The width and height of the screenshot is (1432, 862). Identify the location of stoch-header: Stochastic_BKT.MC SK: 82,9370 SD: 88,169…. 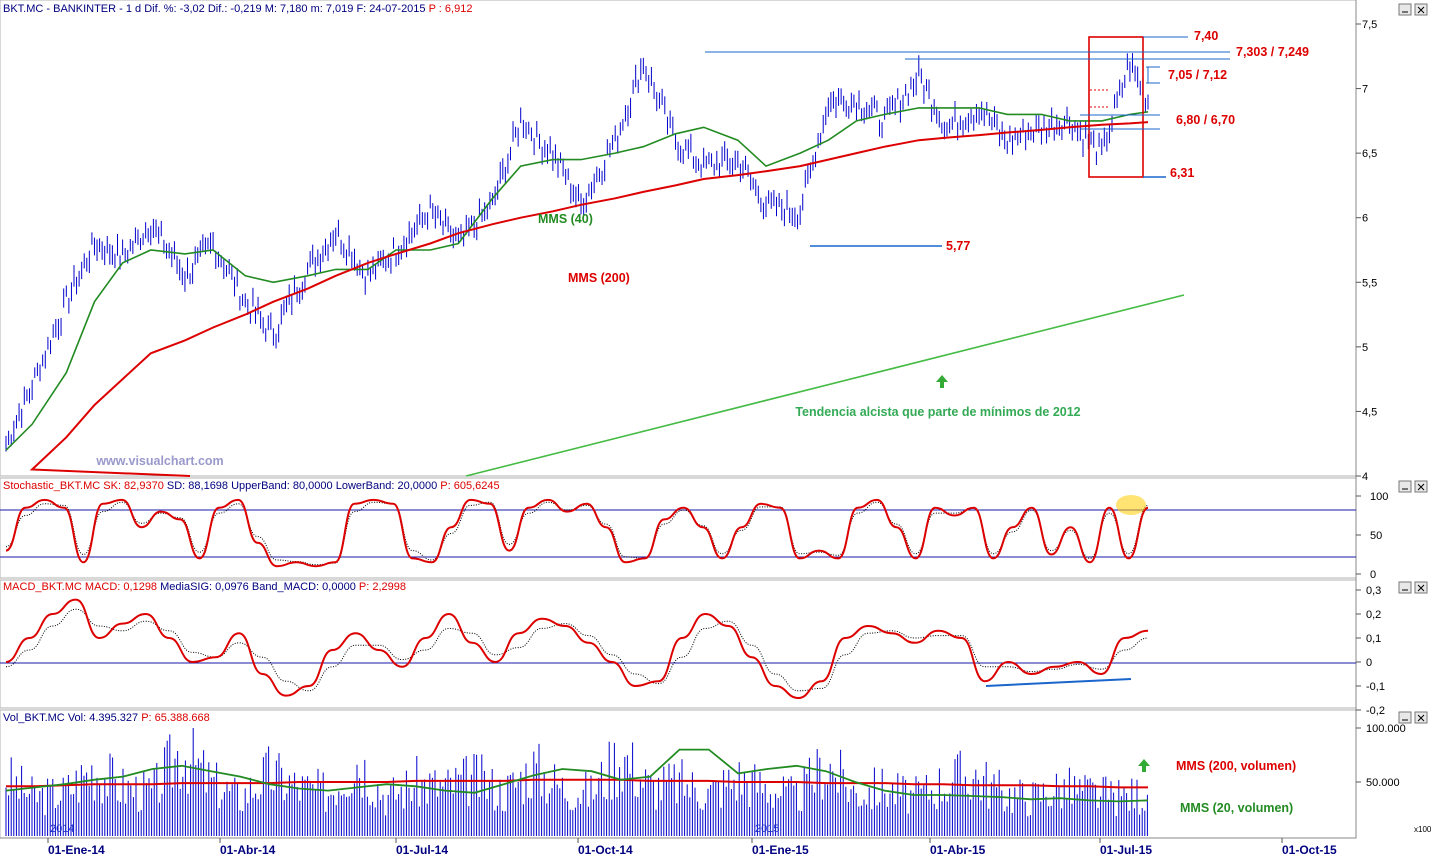
(251, 486).